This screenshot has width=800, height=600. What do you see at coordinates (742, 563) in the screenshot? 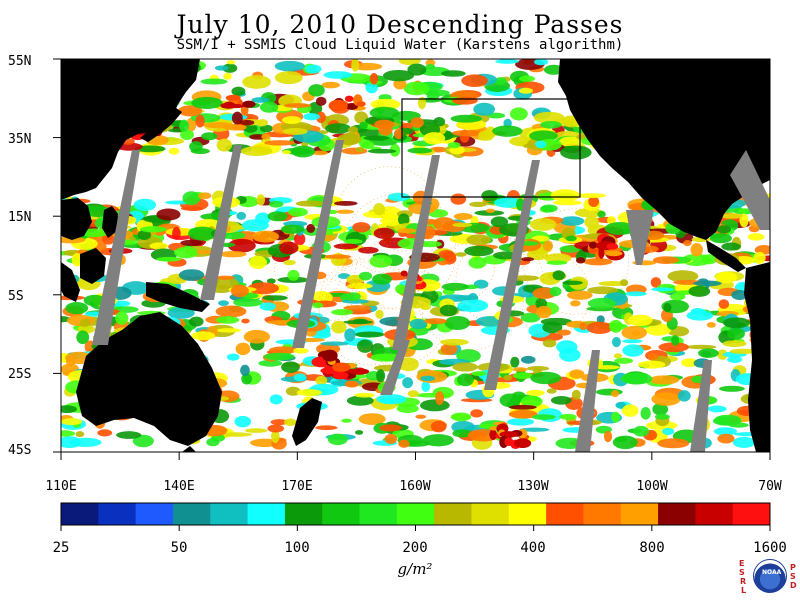
I see `logo-letter-e: E` at bounding box center [742, 563].